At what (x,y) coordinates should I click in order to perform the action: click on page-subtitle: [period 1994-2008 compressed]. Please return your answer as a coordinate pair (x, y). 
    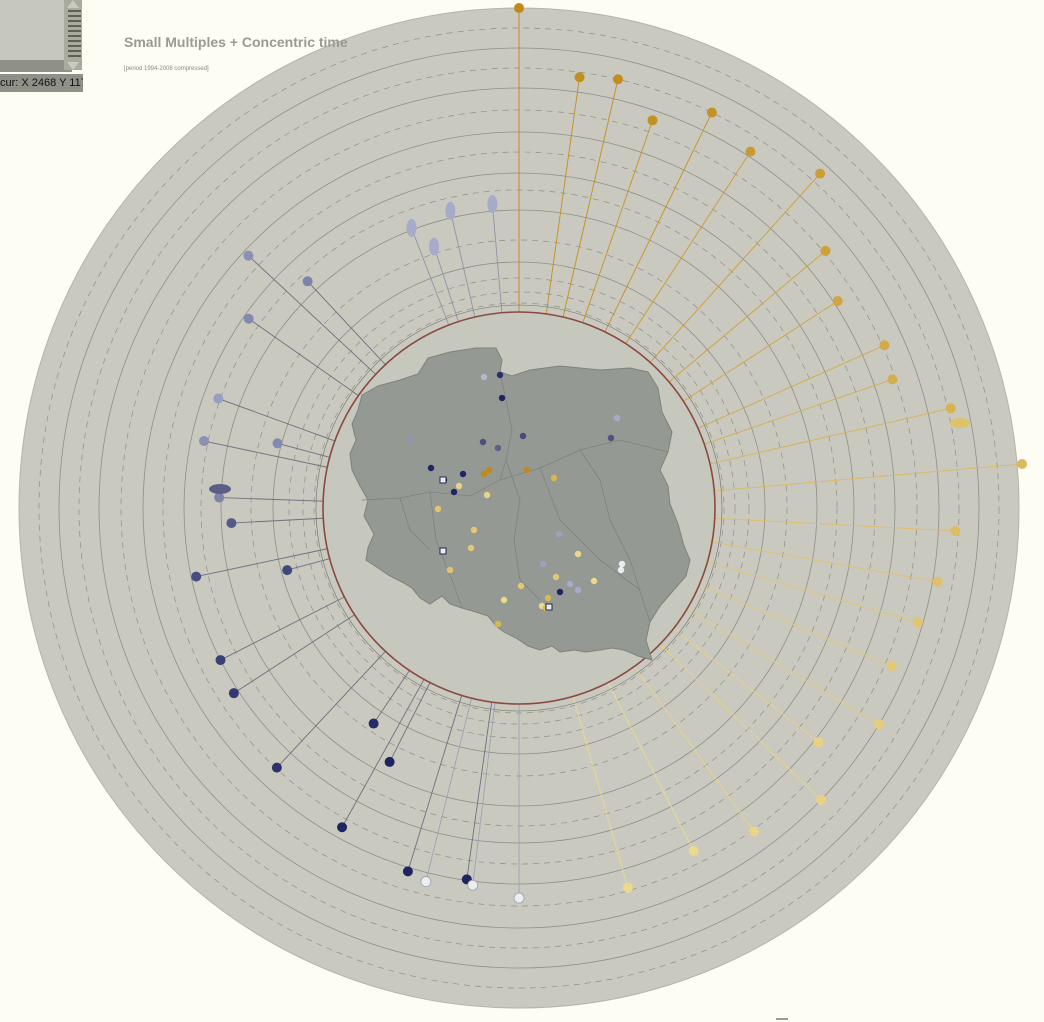
    Looking at the image, I should click on (166, 69).